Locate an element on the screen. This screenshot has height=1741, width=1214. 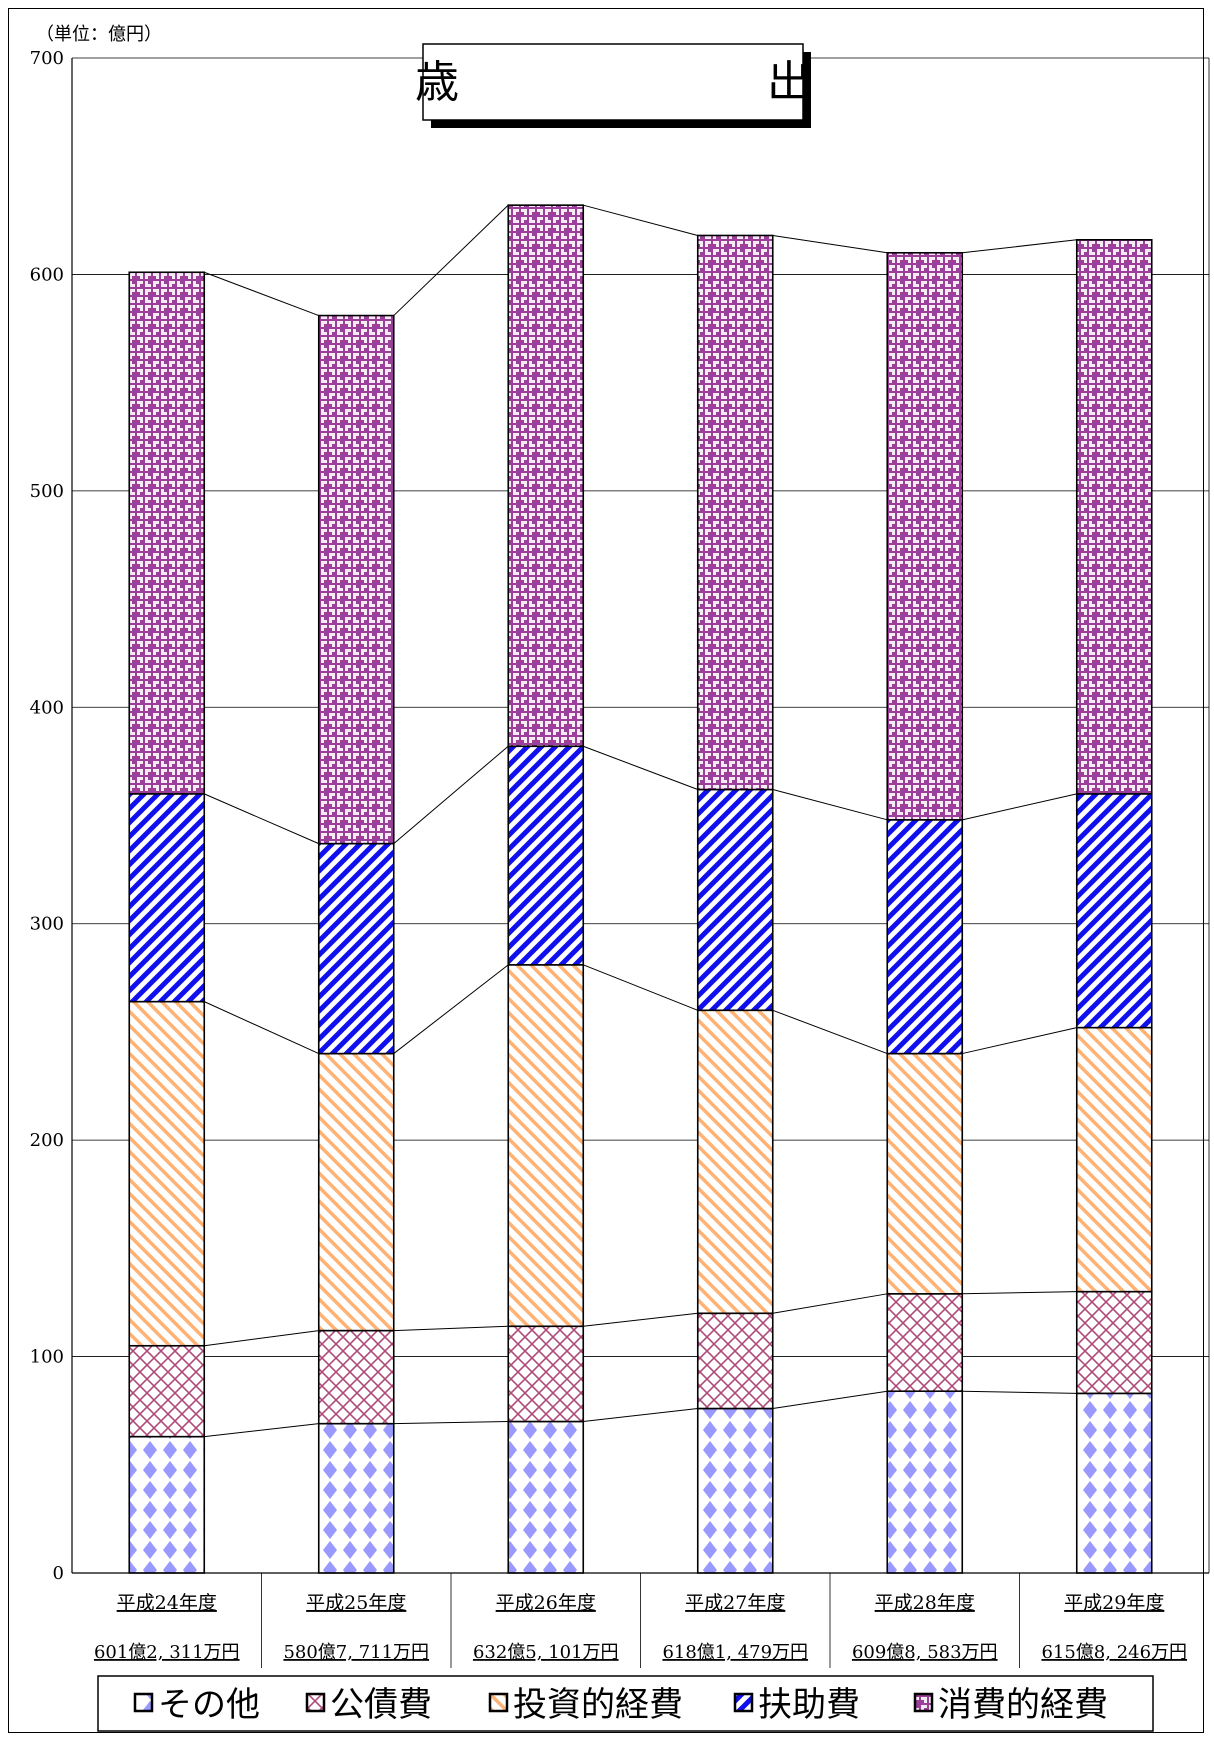
y-tick-label: 0 is located at coordinates (58, 1573).